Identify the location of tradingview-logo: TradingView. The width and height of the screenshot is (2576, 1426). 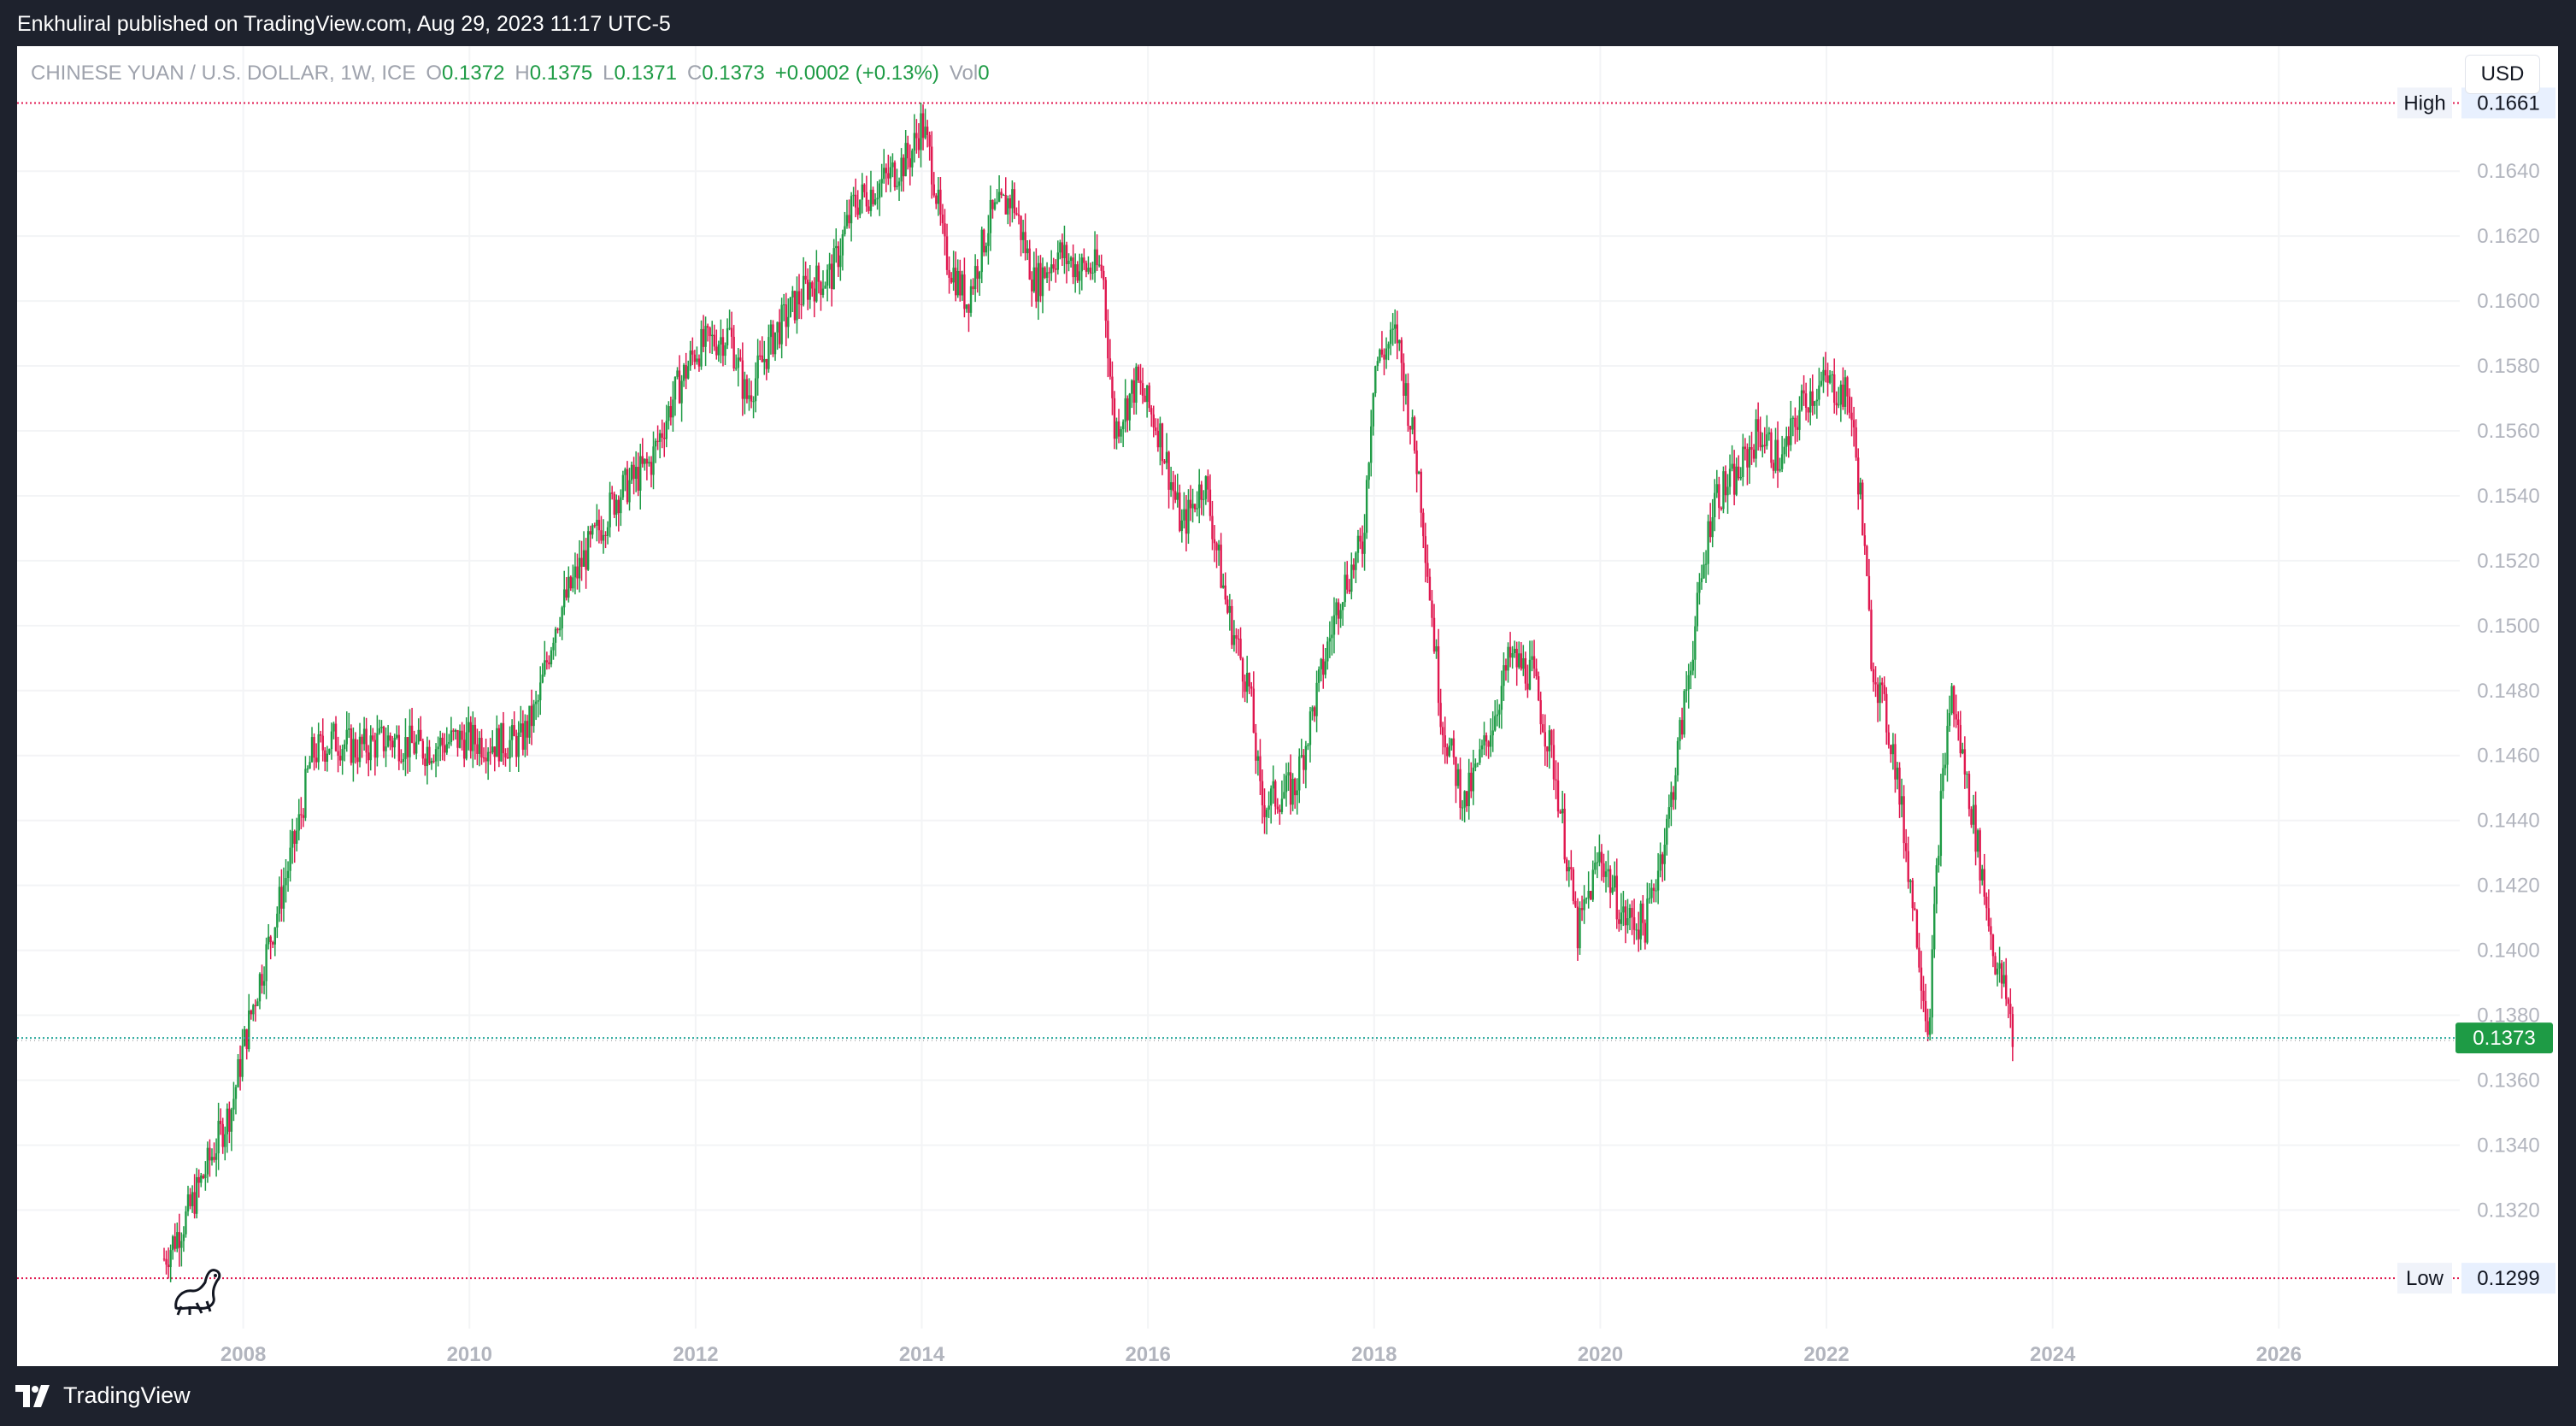
(103, 1395).